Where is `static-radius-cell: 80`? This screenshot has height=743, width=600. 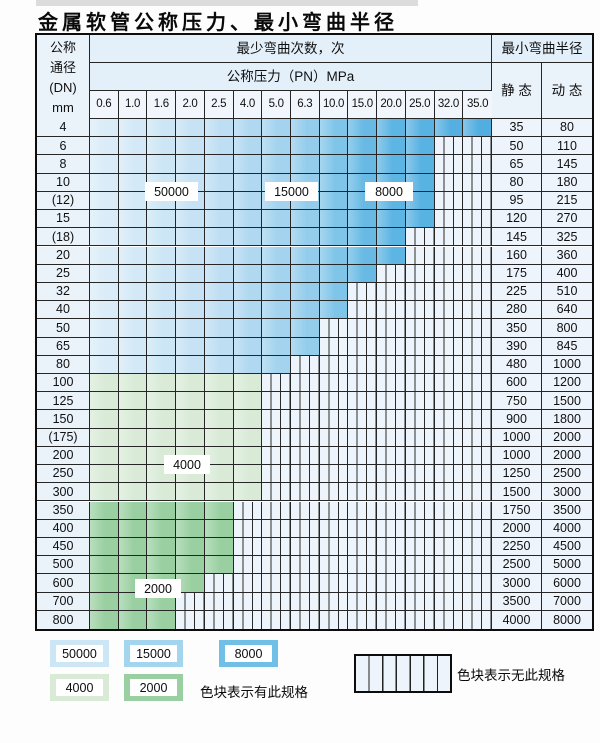
static-radius-cell: 80 is located at coordinates (517, 182).